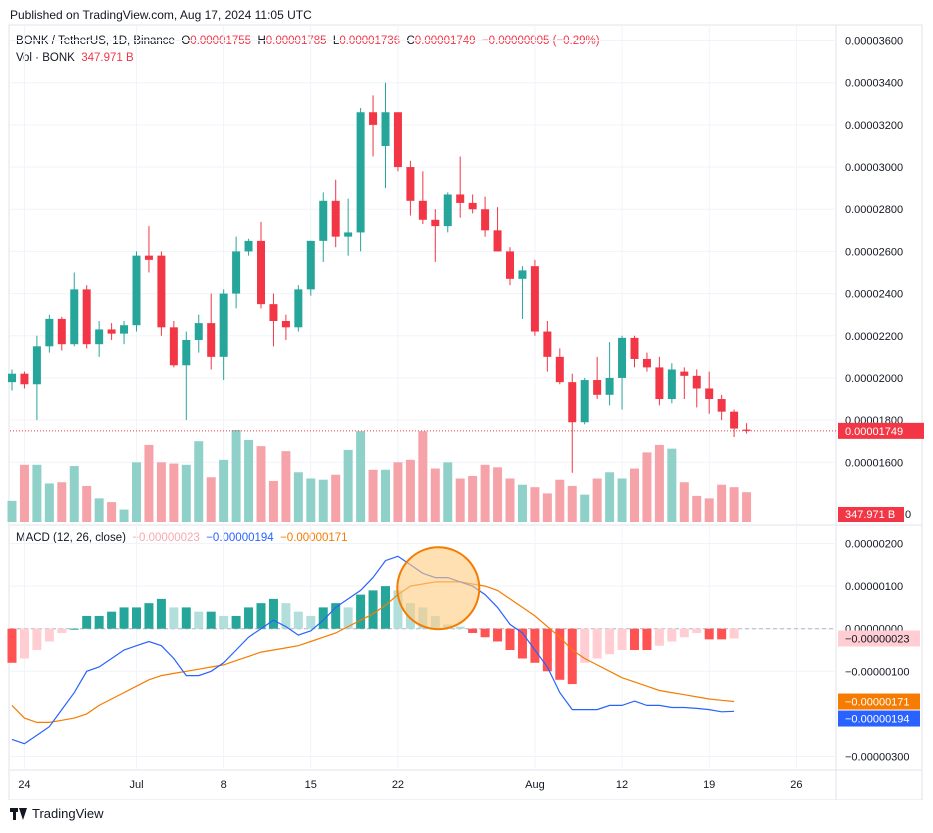  Describe the element at coordinates (874, 587) in the screenshot. I see `macd-tick-label: 0.00000100` at that location.